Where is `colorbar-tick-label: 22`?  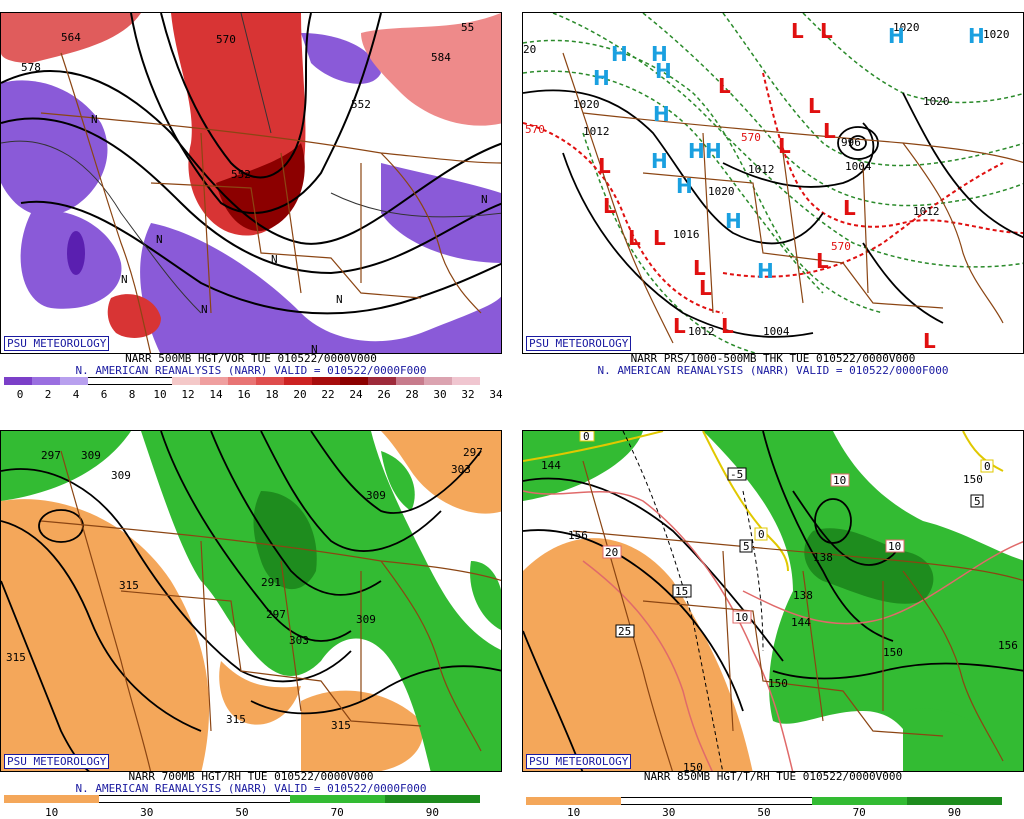 colorbar-tick-label: 22 is located at coordinates (328, 394).